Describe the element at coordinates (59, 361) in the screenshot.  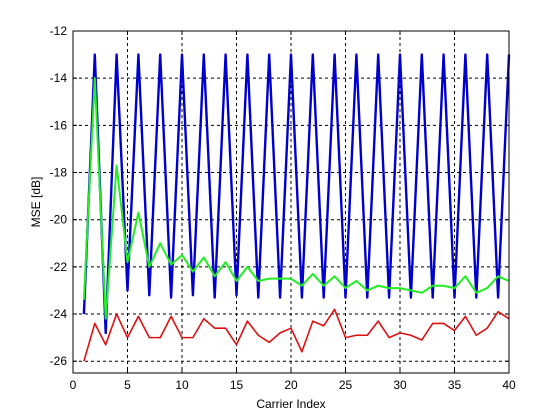
I see `y-tick-label: -26` at that location.